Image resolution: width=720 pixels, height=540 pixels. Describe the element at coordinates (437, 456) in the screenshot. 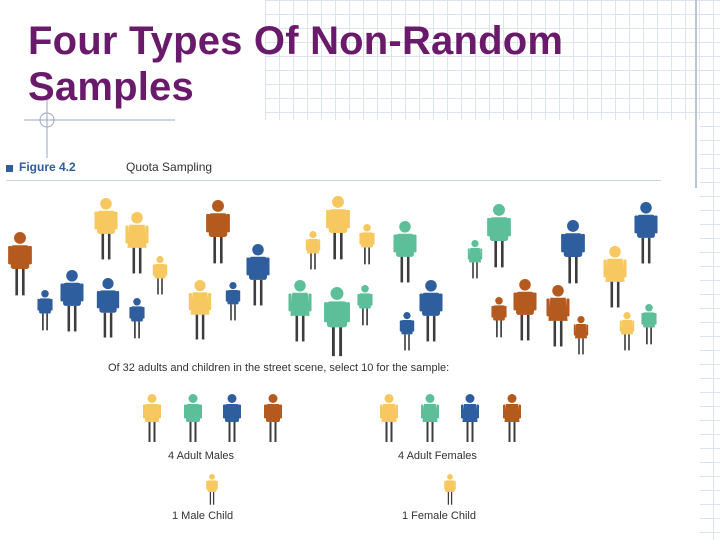

I see `adult-females-label: 4 Adult Females` at that location.